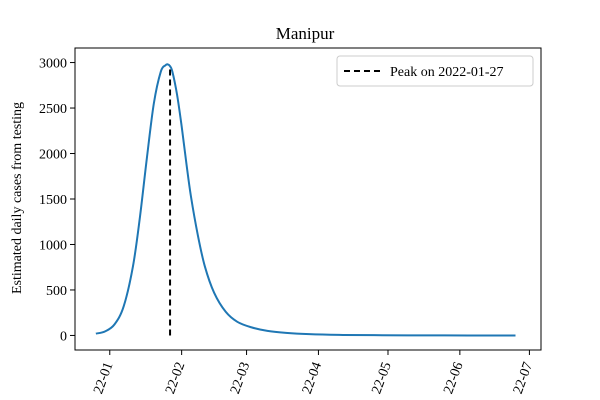 The width and height of the screenshot is (600, 400). I want to click on x-tick-label: 22-07, so click(523, 378).